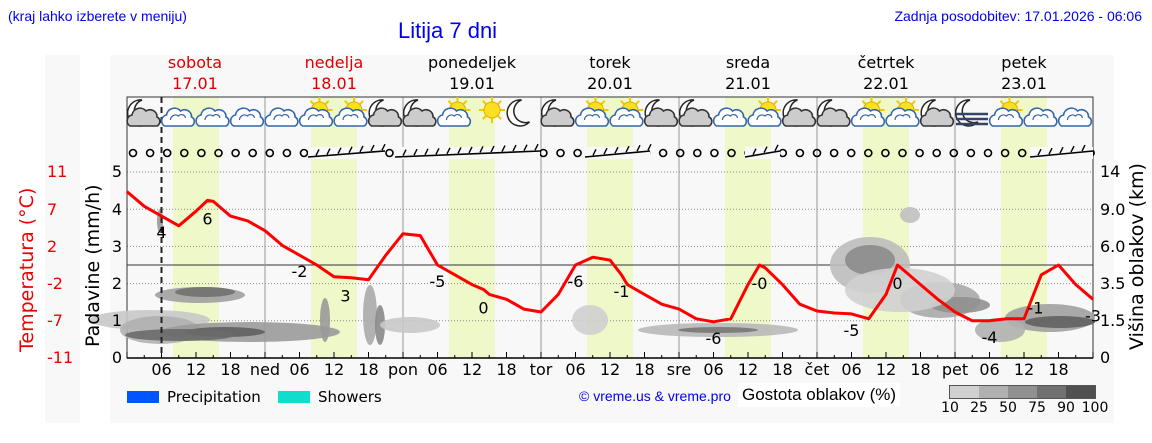 The image size is (1152, 443). What do you see at coordinates (214, 397) in the screenshot?
I see `precipitation-label: Precipitation` at bounding box center [214, 397].